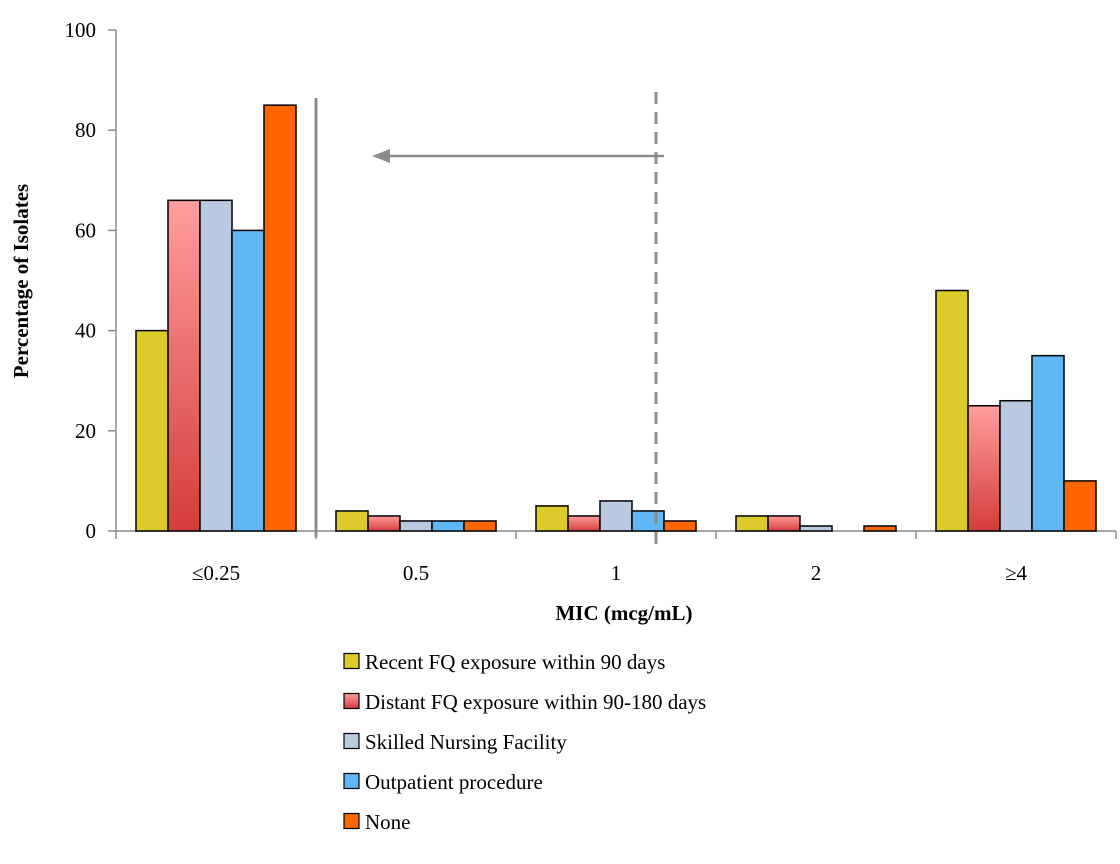 Image resolution: width=1120 pixels, height=864 pixels. What do you see at coordinates (91, 531) in the screenshot?
I see `y-tick-label: 0` at bounding box center [91, 531].